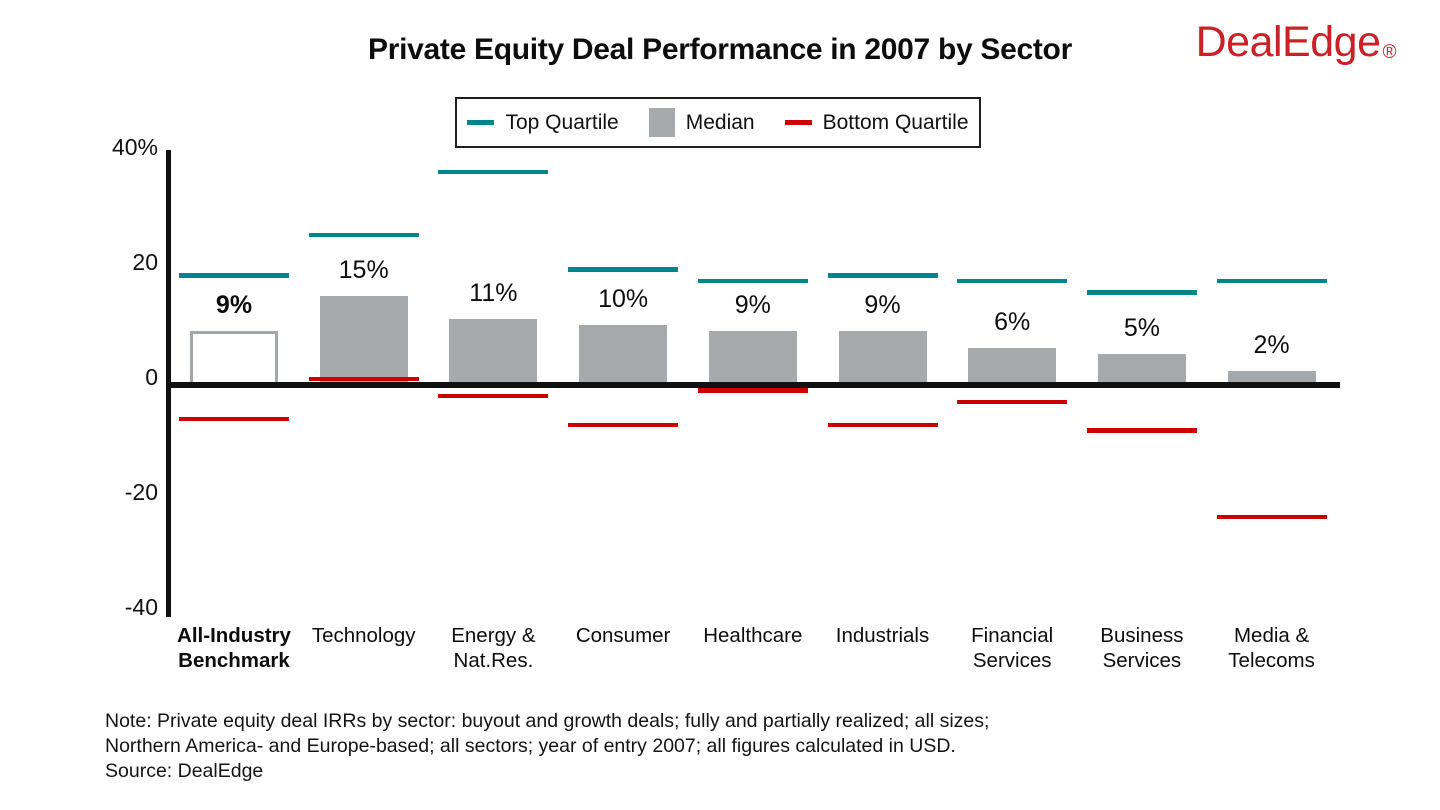 The height and width of the screenshot is (810, 1440). Describe the element at coordinates (141, 491) in the screenshot. I see `y-axis-tick-label: -20` at that location.